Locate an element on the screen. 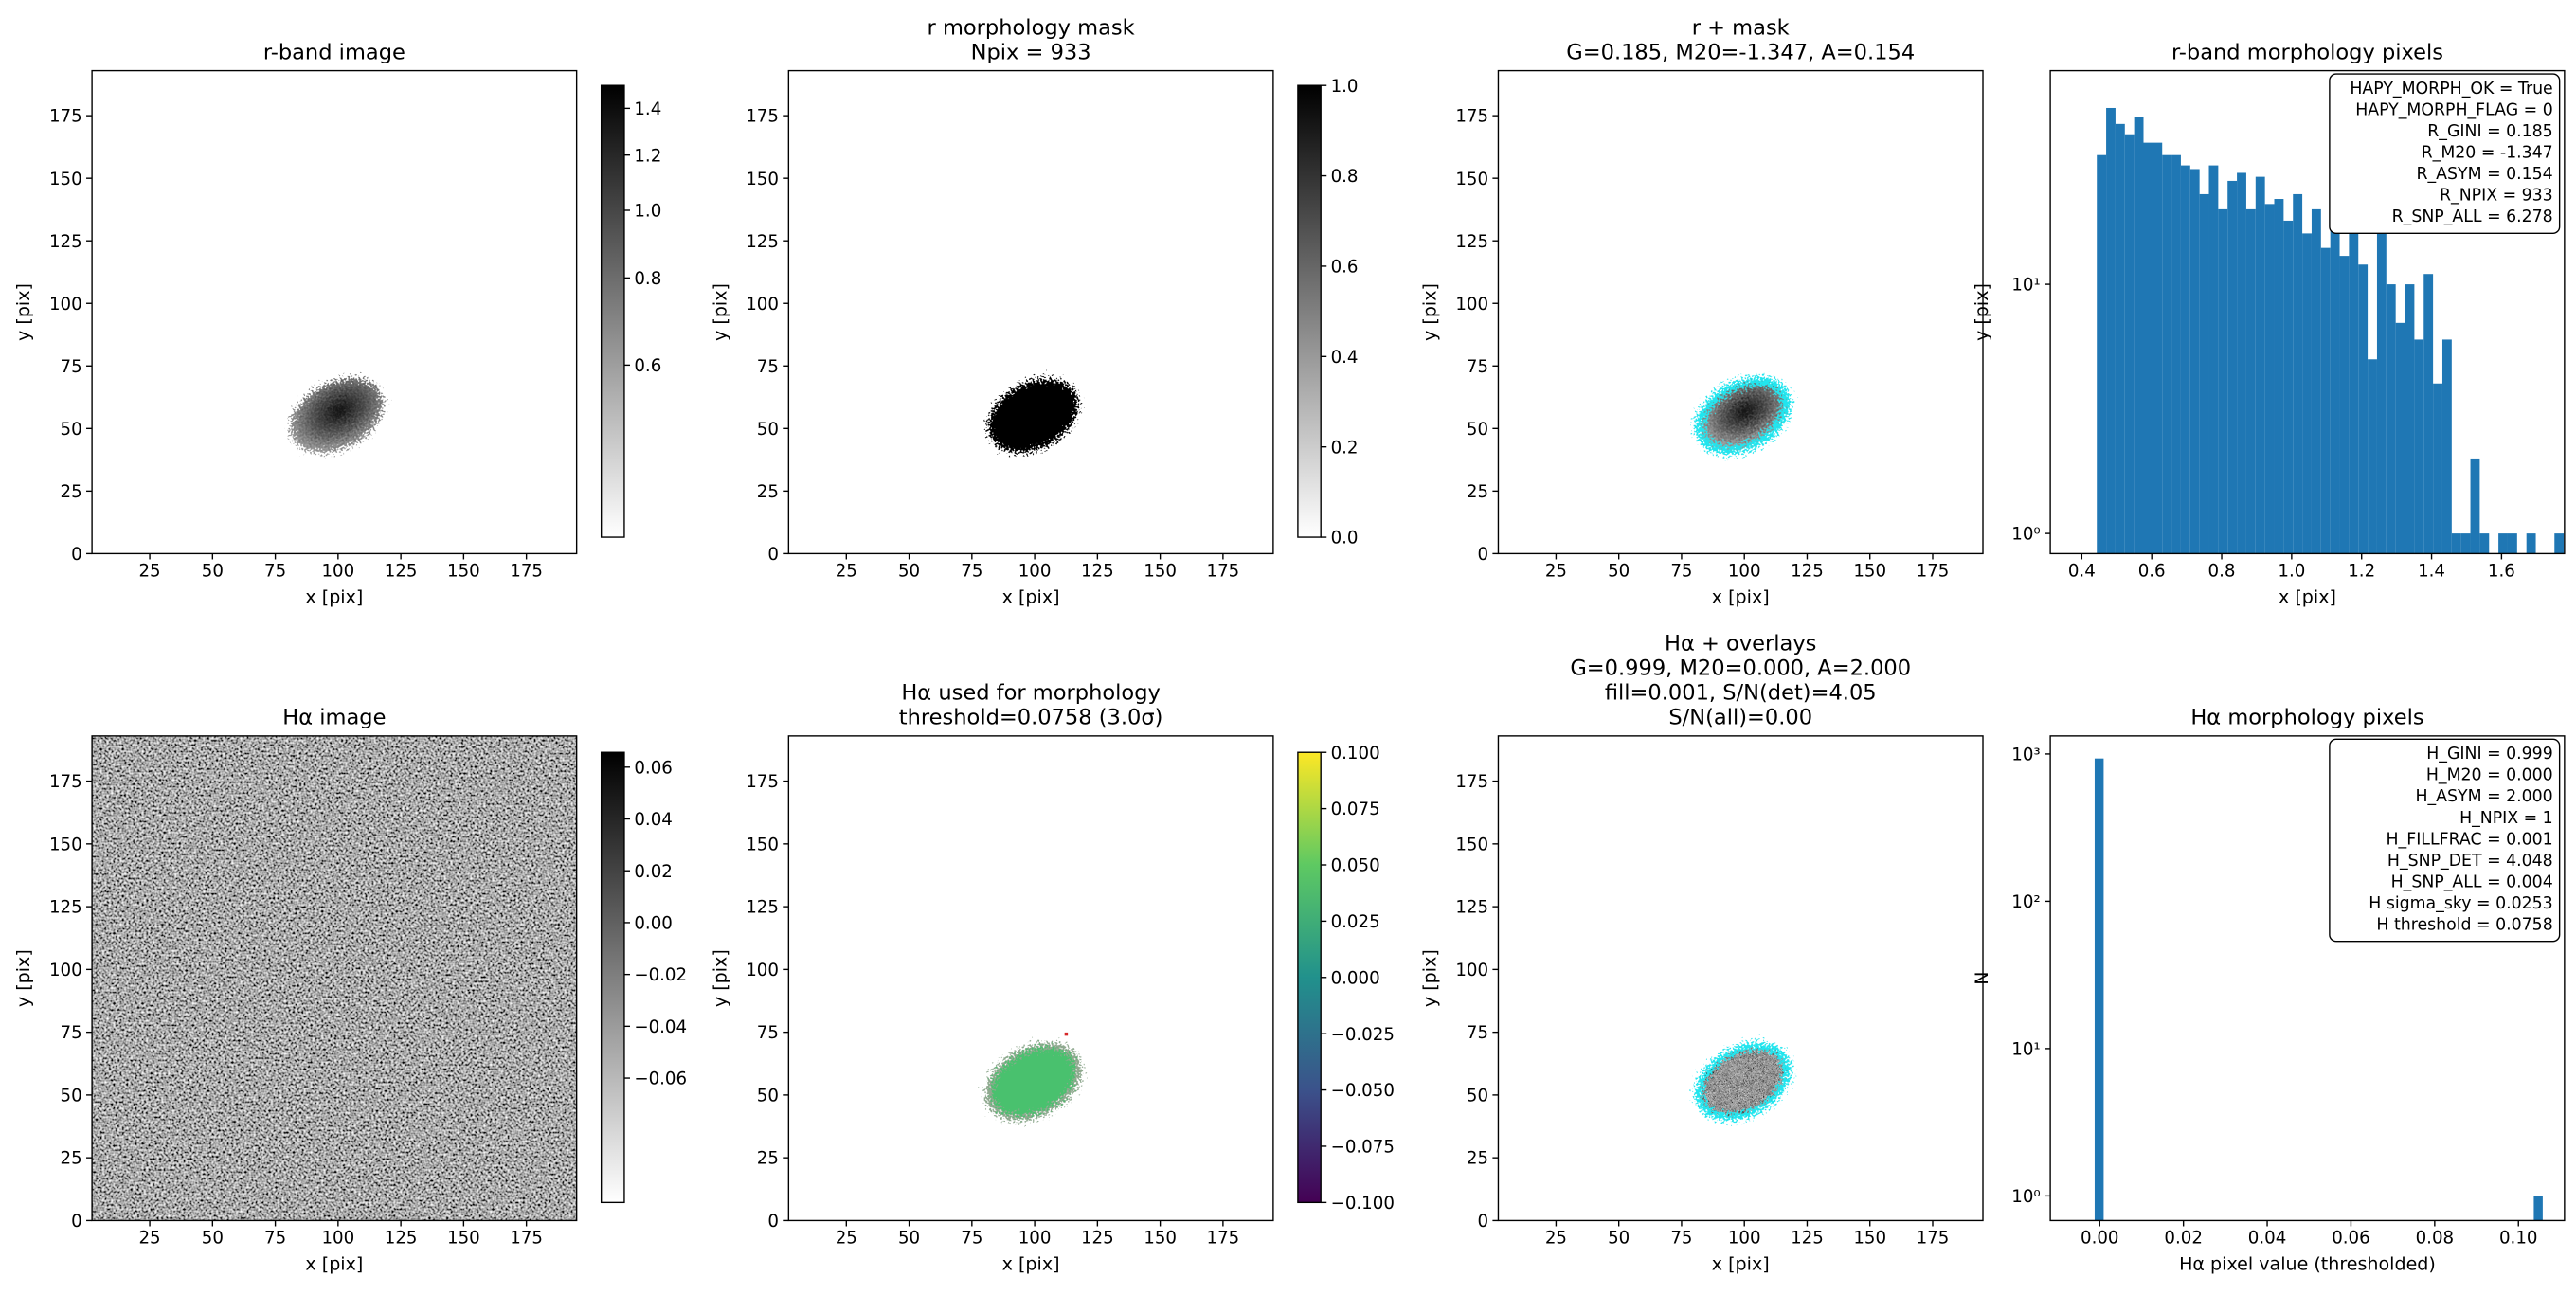 This screenshot has width=2576, height=1295. colorbar-tick-label: 0.025 is located at coordinates (1355, 922).